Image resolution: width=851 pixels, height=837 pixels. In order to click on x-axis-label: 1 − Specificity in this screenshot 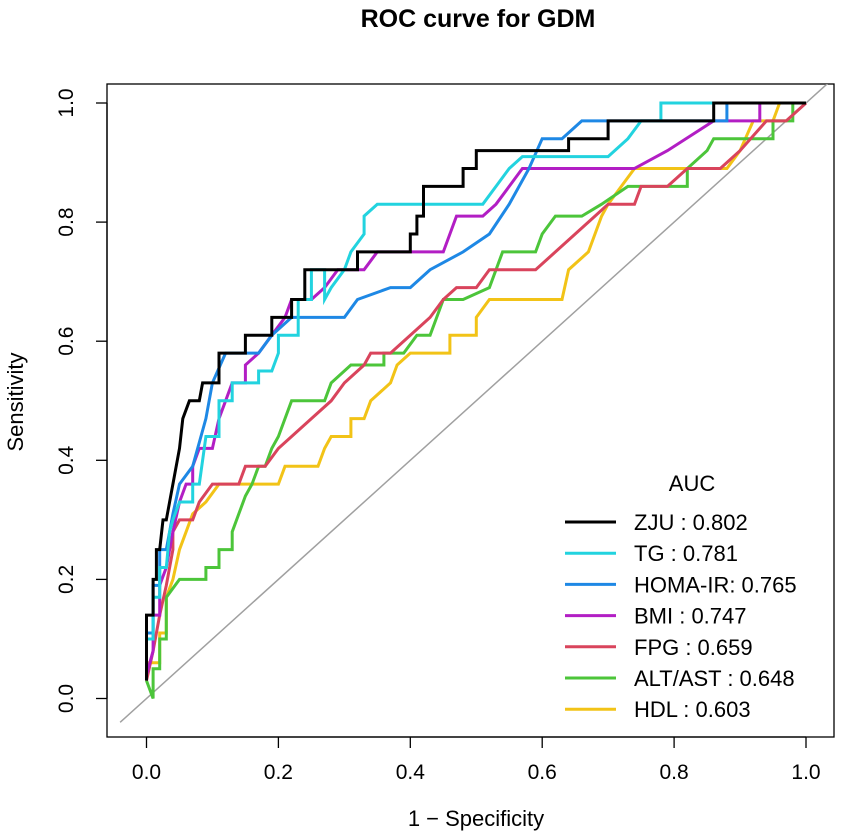, I will do `click(476, 818)`.